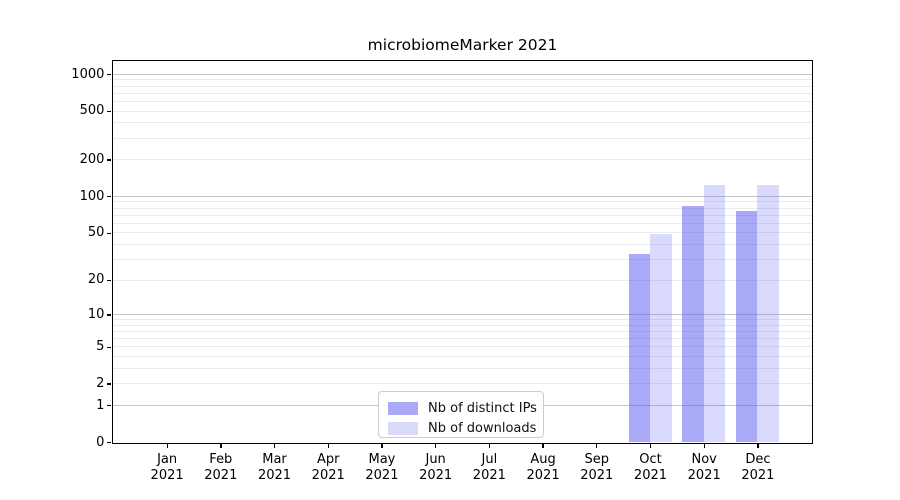  What do you see at coordinates (482, 428) in the screenshot?
I see `legend-label-downloads: Nb of downloads` at bounding box center [482, 428].